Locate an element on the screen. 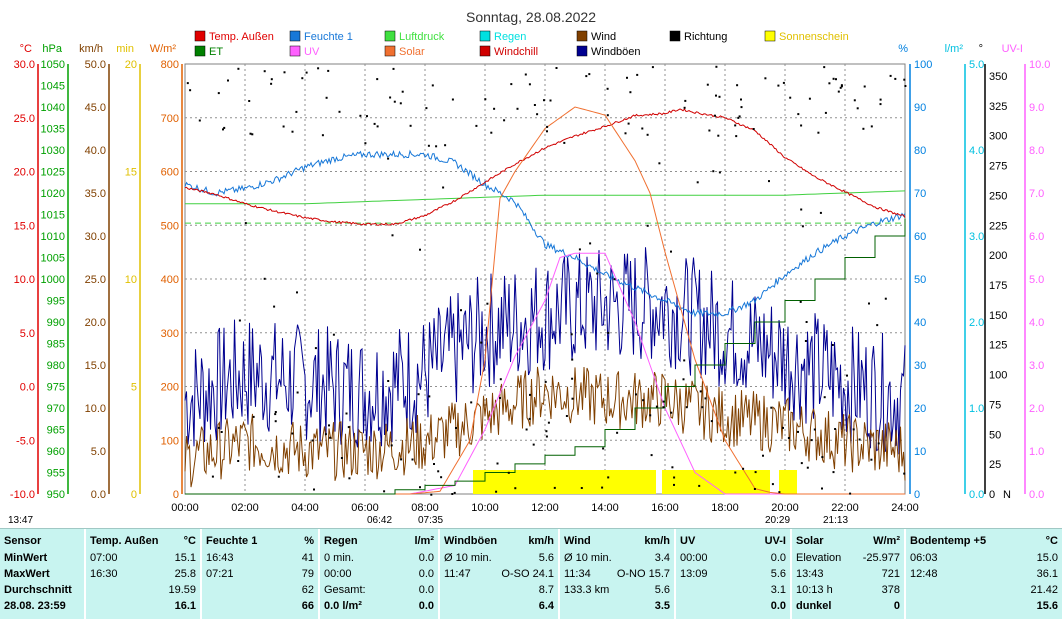  left-axis-tick: 1010 is located at coordinates (53, 237).